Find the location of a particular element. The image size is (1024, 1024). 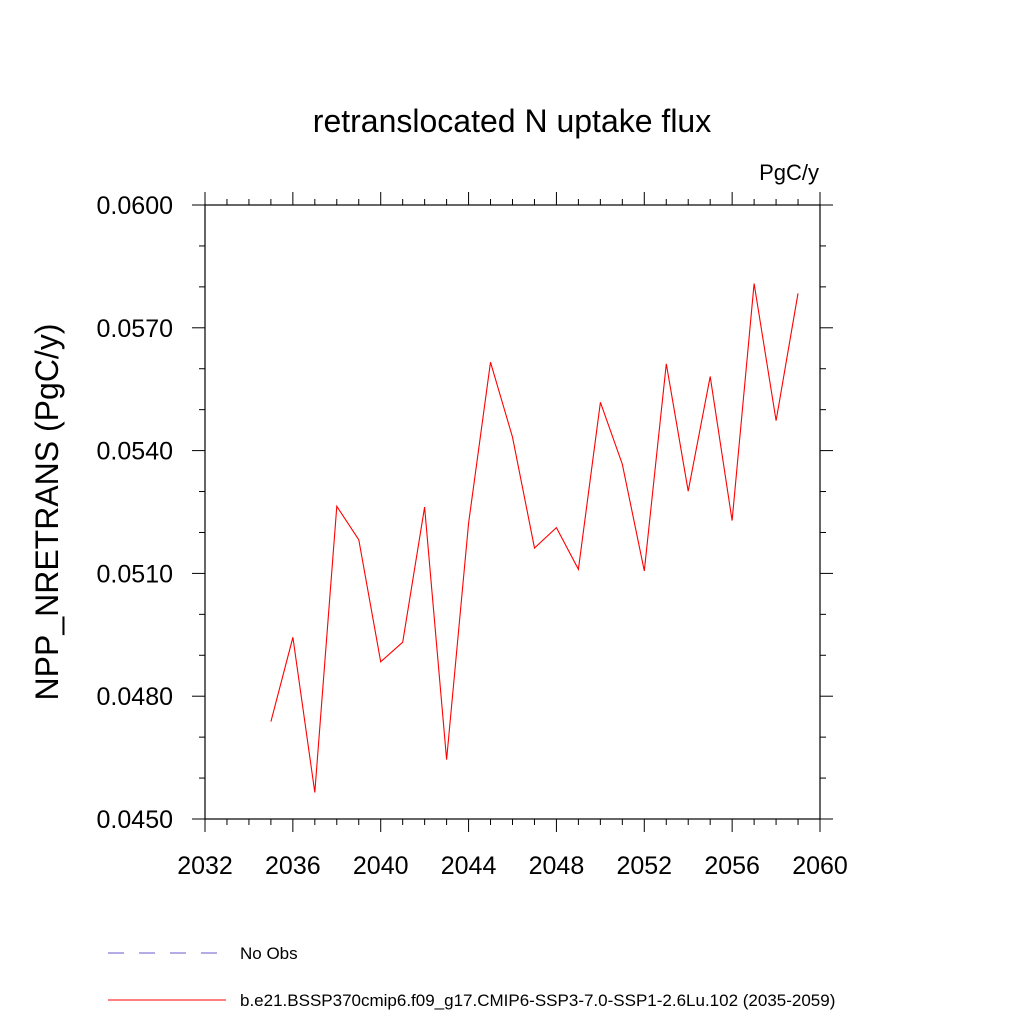

y-tick-label: 0.0570 is located at coordinates (135, 329).